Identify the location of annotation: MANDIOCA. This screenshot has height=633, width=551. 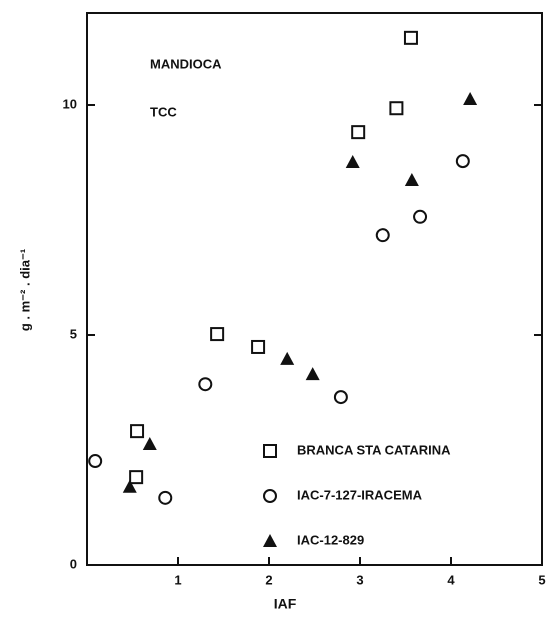
(186, 63).